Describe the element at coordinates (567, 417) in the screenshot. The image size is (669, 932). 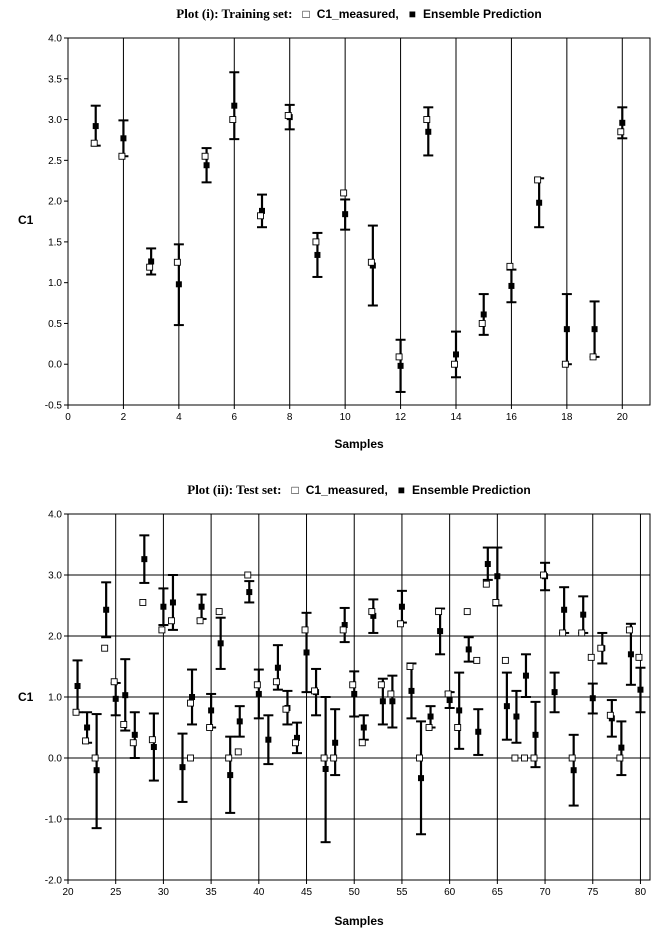
I see `x-tick-label: 18` at that location.